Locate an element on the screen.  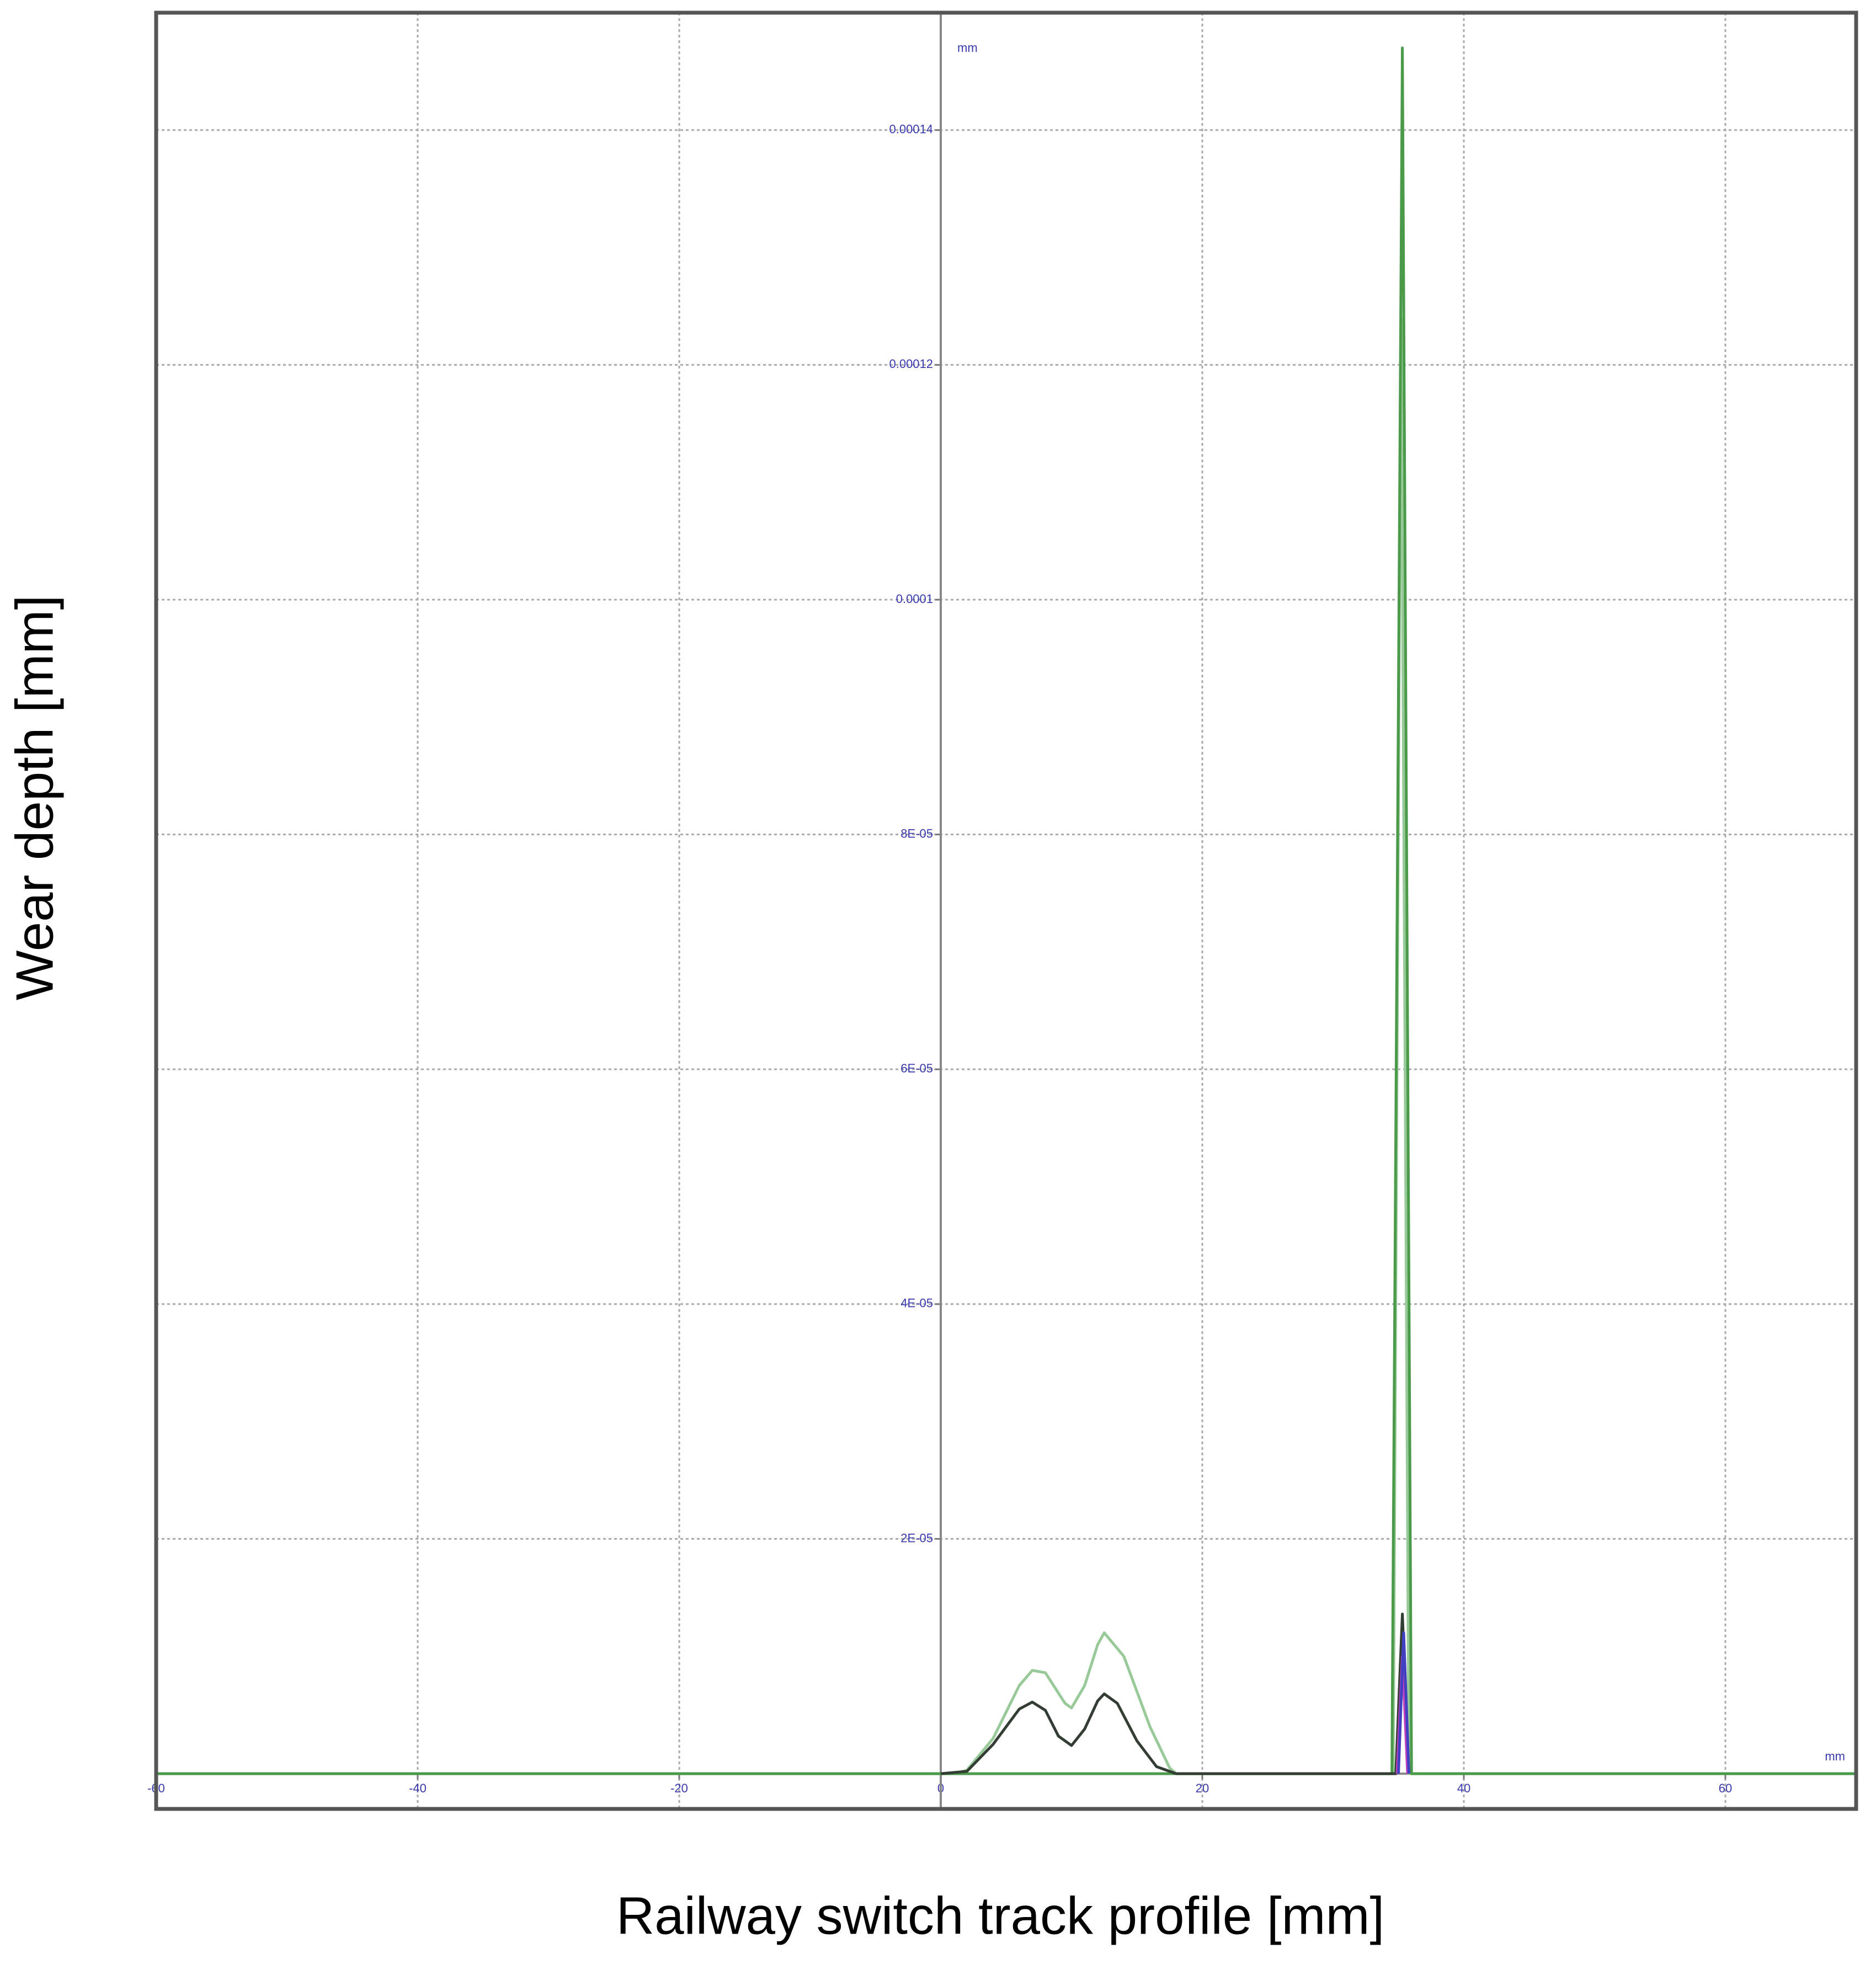
x-tick-label: -20 is located at coordinates (679, 1788).